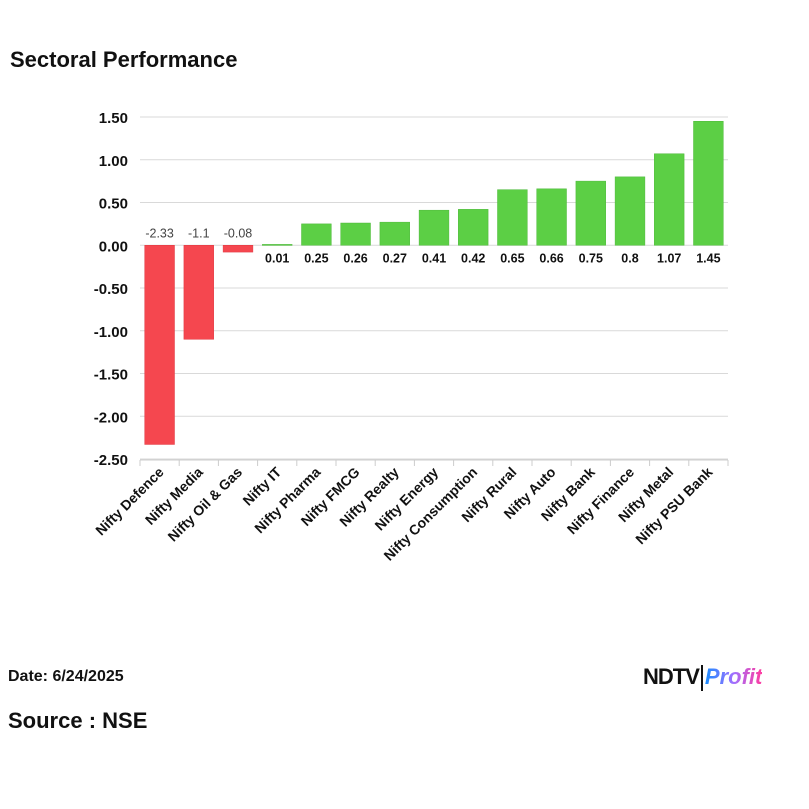 This screenshot has height=809, width=809. Describe the element at coordinates (111, 289) in the screenshot. I see `y-tick-label: -0.50` at that location.